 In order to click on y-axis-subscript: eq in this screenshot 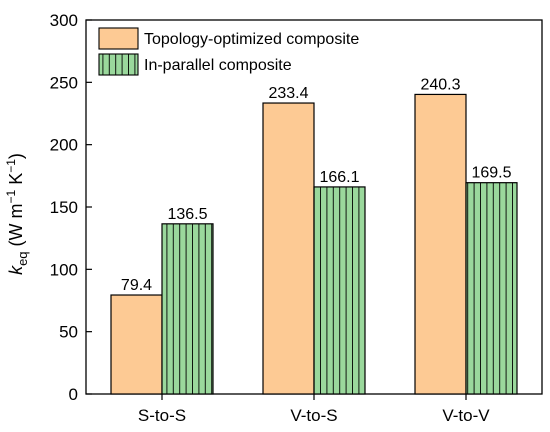, I will do `click(22, 258)`.